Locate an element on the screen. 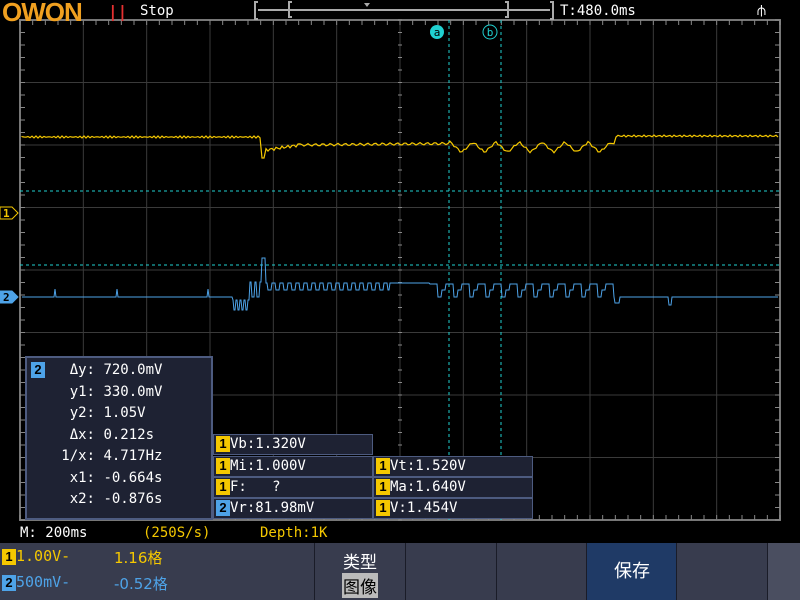 Image resolution: width=800 pixels, height=600 pixels. cursor-label: x1: is located at coordinates (82, 477).